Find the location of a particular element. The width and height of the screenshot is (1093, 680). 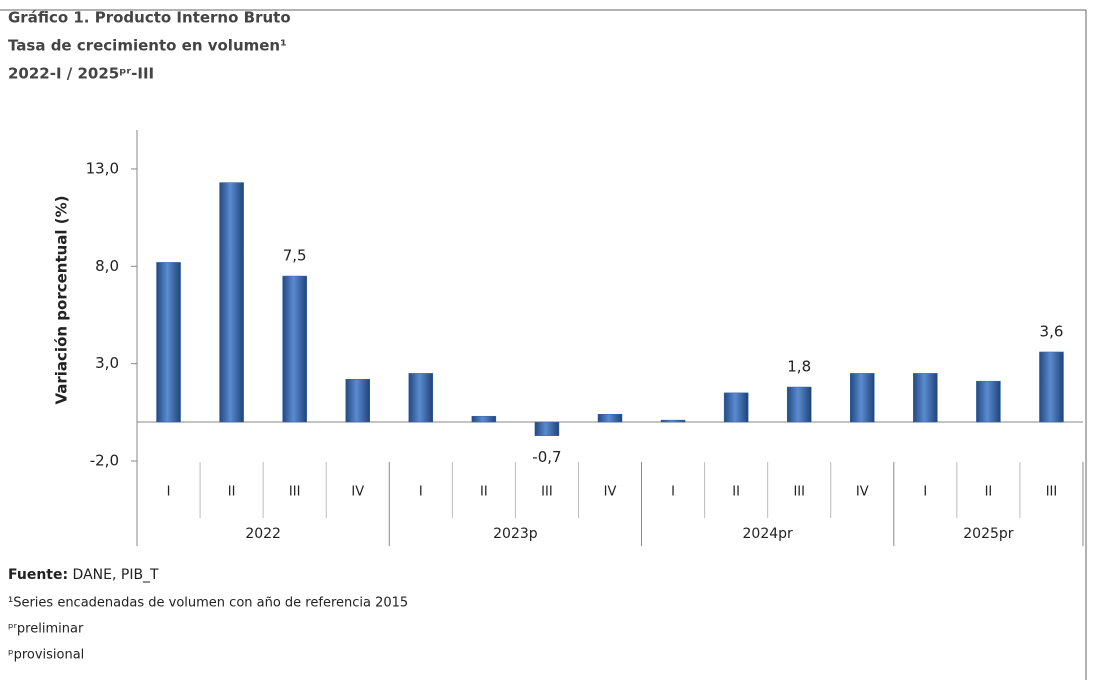

data-label: -0,7 is located at coordinates (546, 457).